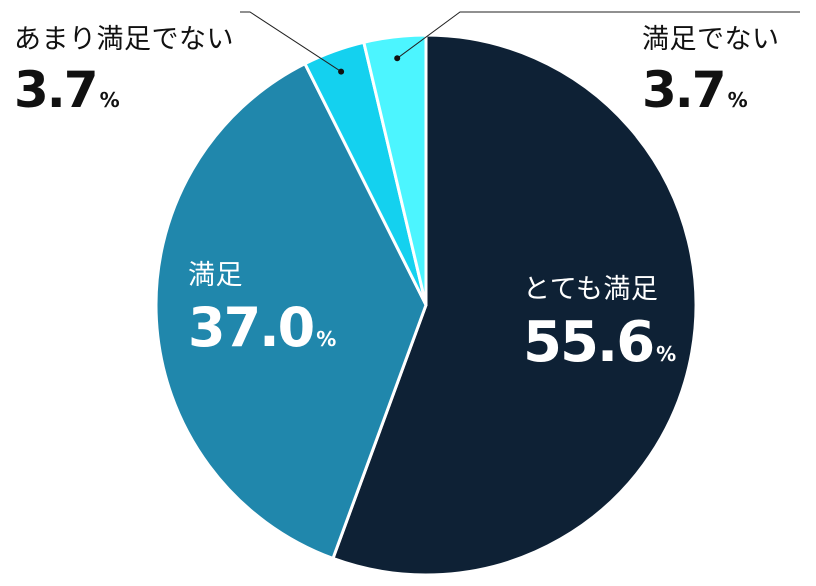 The height and width of the screenshot is (586, 816). I want to click on leader-line-not-satisfied-dot, so click(397, 58).